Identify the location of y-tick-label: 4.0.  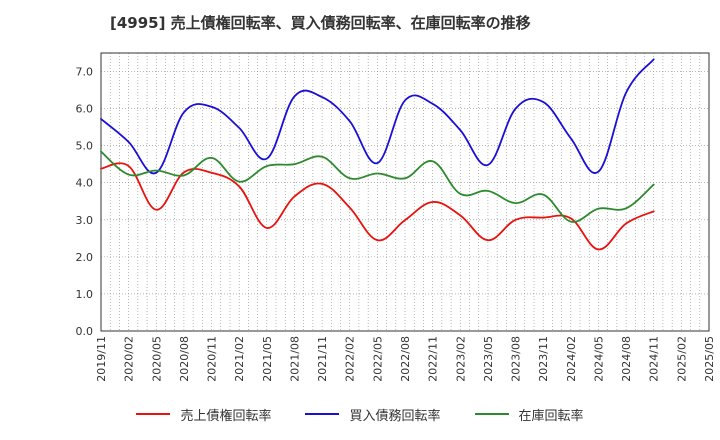
(85, 183).